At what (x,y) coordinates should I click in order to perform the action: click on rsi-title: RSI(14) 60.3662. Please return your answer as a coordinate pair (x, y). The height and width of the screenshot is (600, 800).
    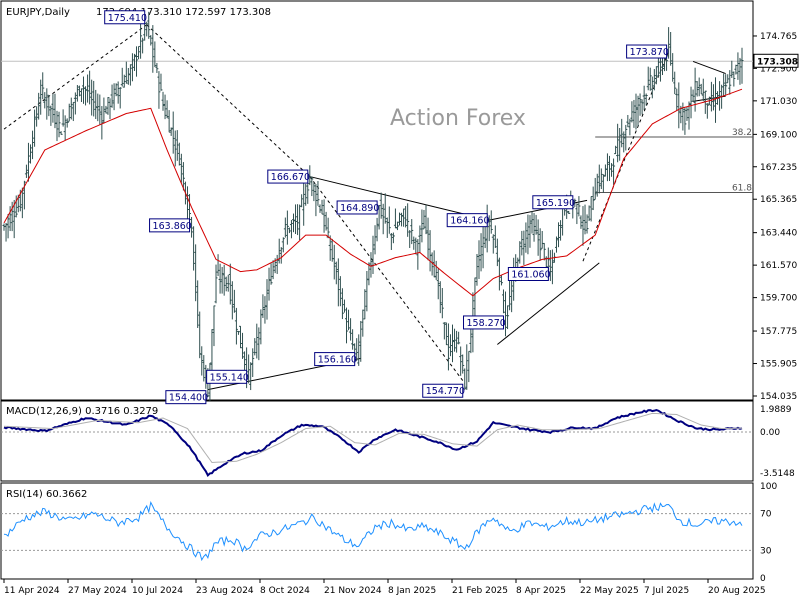
    Looking at the image, I should click on (46, 494).